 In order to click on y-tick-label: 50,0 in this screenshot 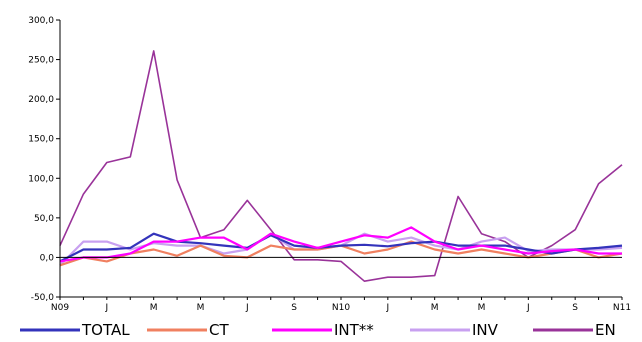, I will do `click(44, 219)`.